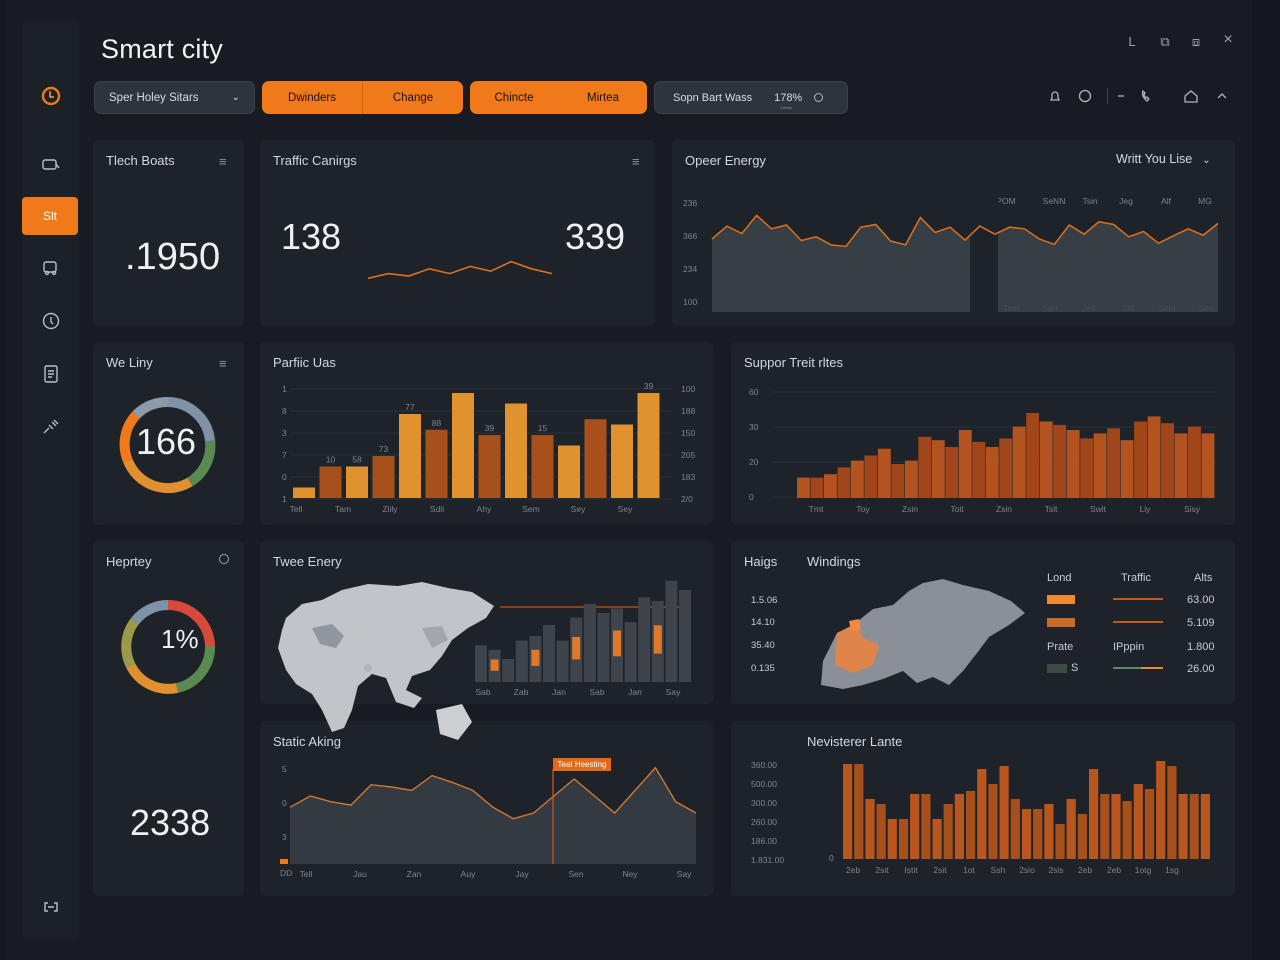 The width and height of the screenshot is (1280, 960). Describe the element at coordinates (603, 97) in the screenshot. I see `toggle-mirtea: Mirtea` at that location.